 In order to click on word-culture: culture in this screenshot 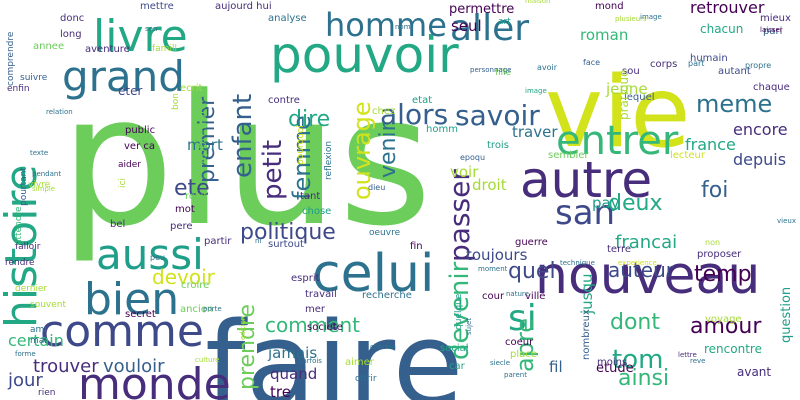, I will do `click(207, 360)`.